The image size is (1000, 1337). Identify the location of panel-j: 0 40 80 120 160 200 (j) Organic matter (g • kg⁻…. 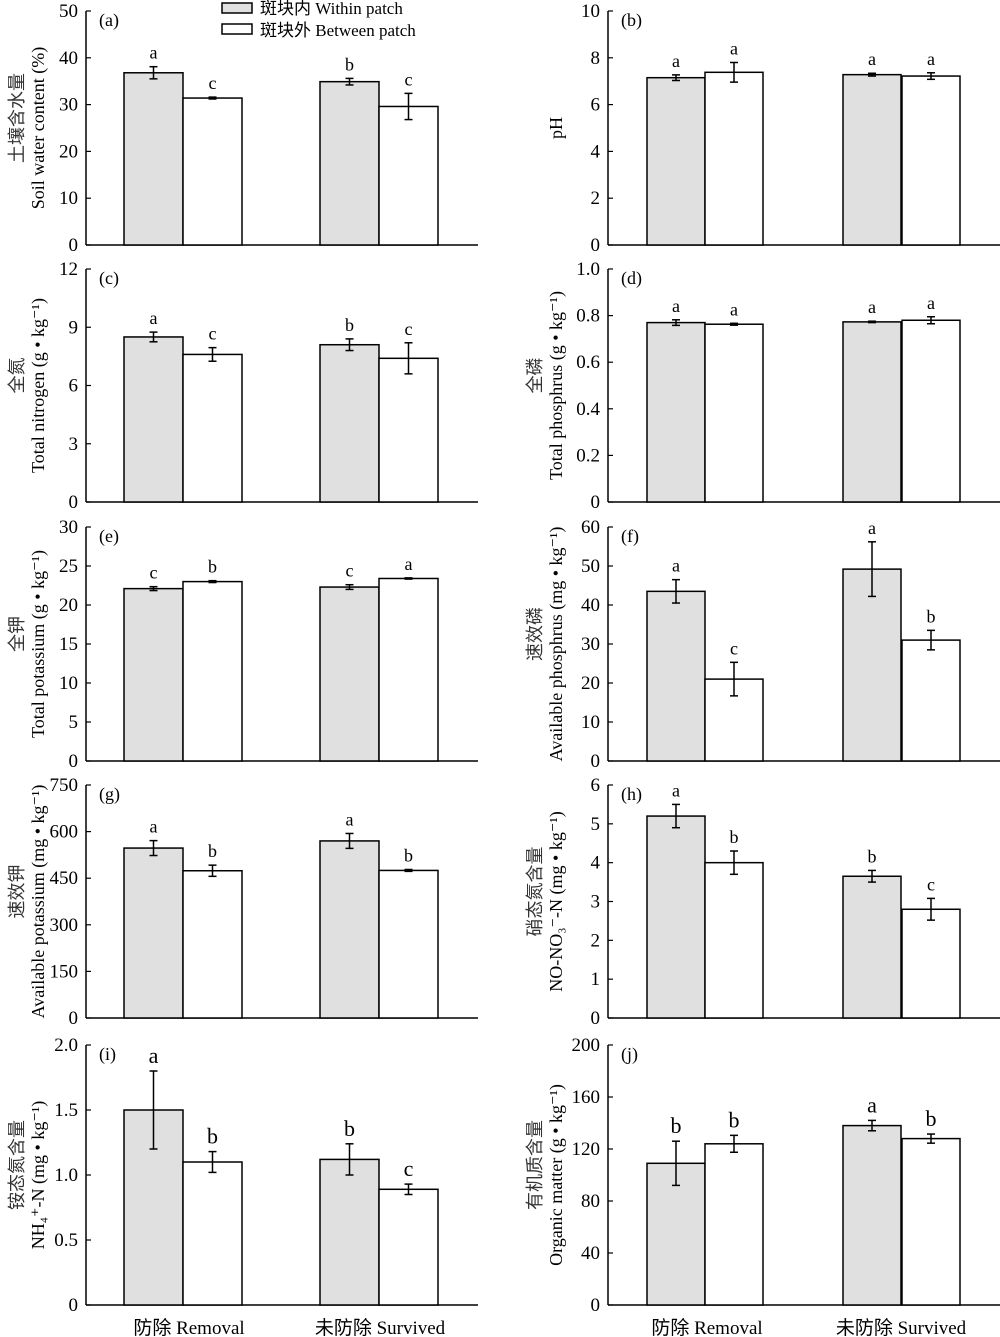
(762, 1175).